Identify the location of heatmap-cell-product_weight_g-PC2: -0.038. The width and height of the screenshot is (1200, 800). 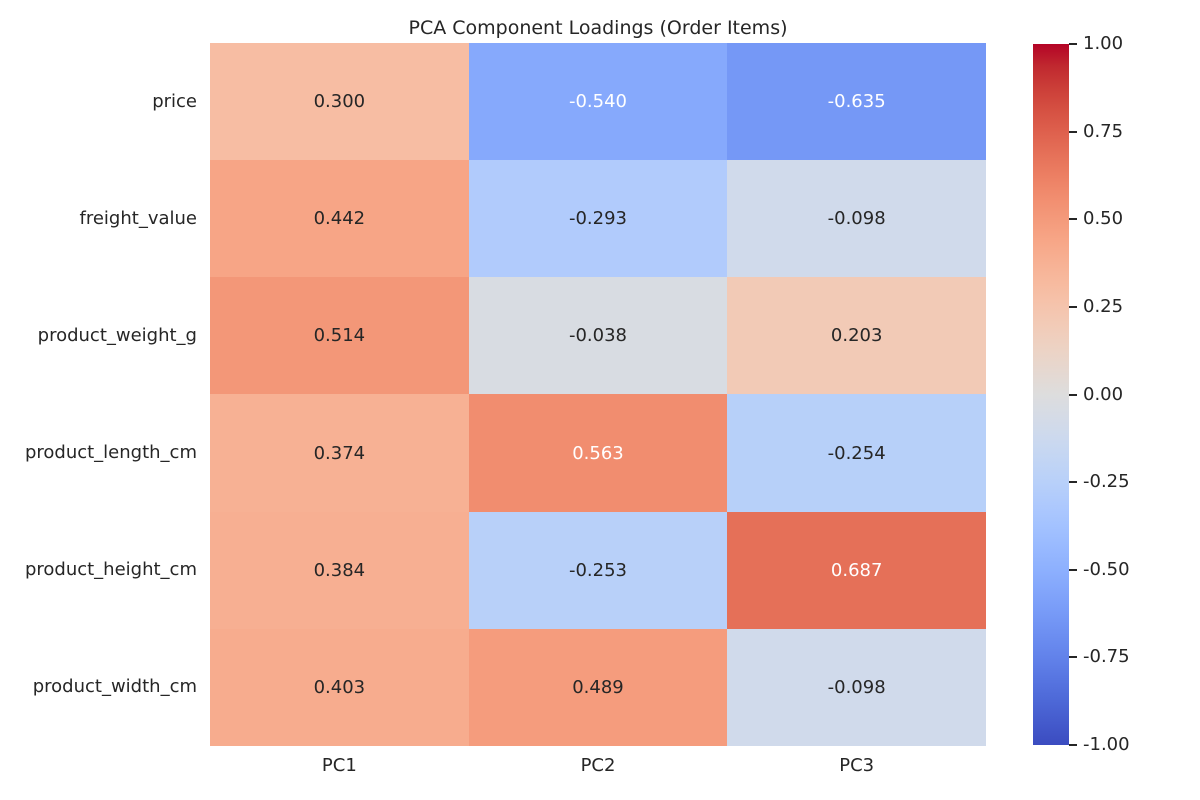
(598, 336).